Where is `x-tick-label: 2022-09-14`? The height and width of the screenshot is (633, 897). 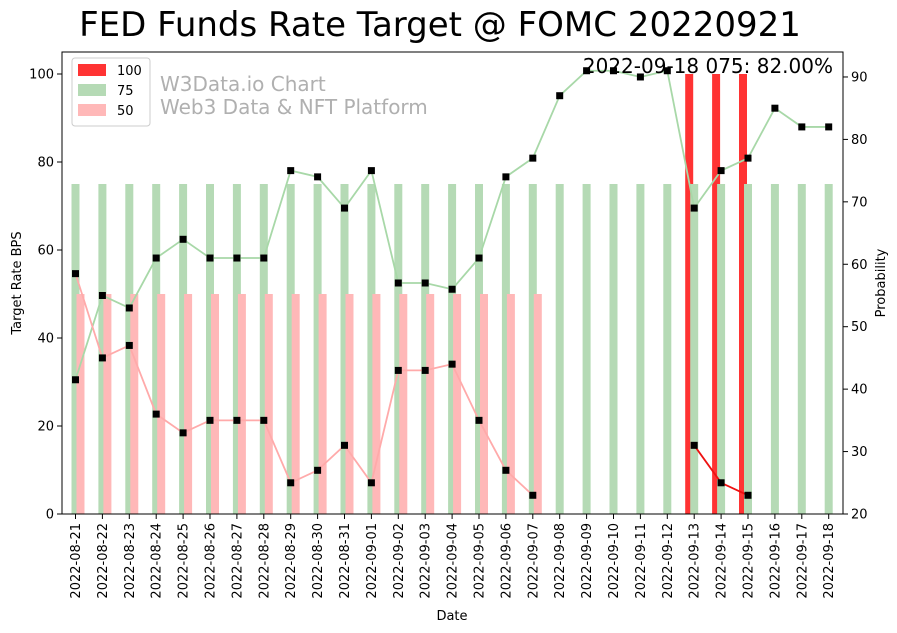 x-tick-label: 2022-09-14 is located at coordinates (722, 561).